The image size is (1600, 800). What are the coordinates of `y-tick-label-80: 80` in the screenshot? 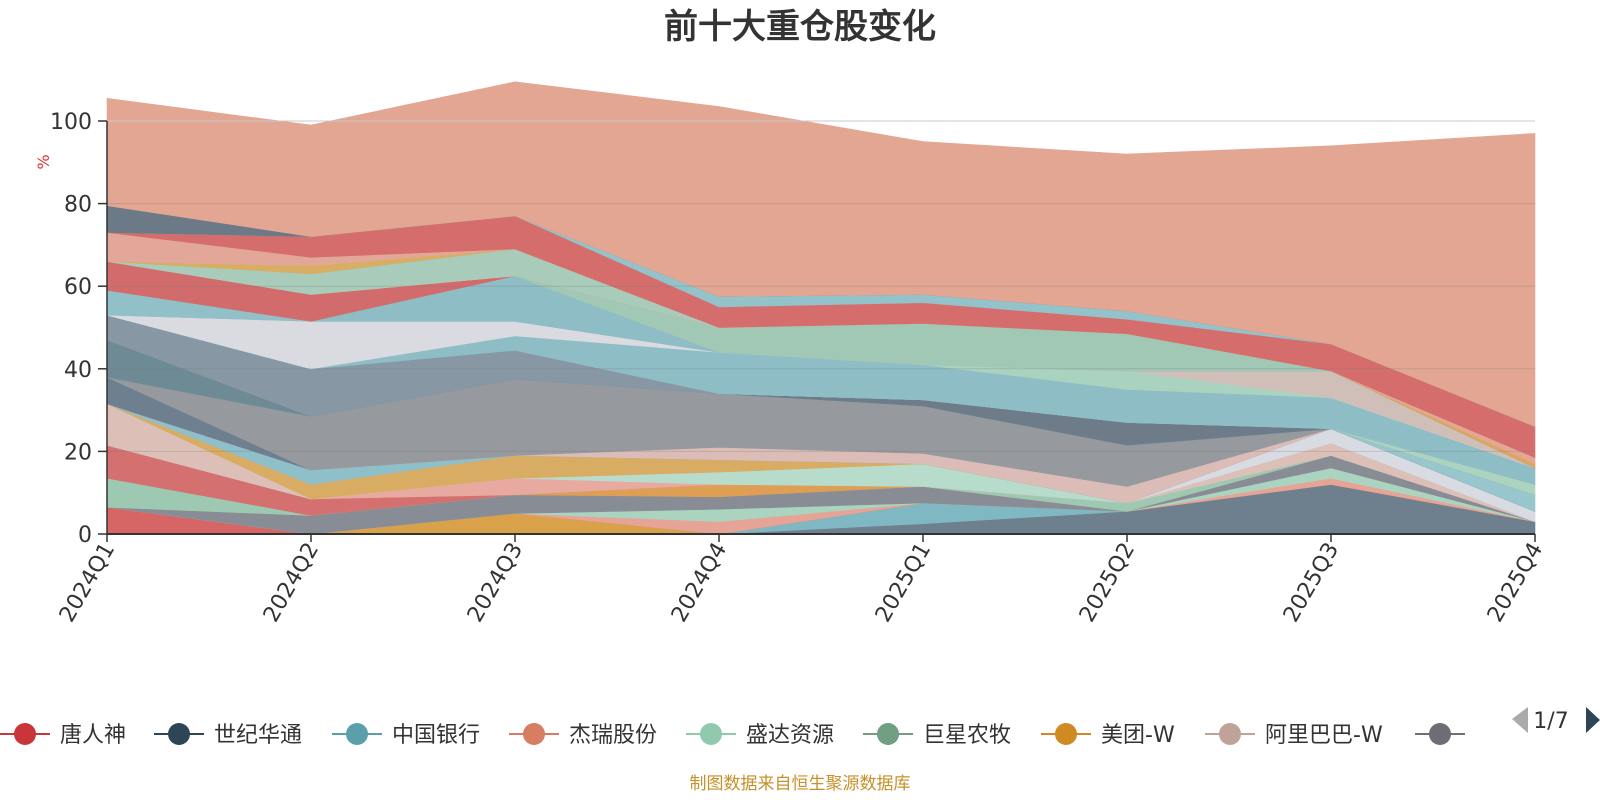 It's located at (78, 205).